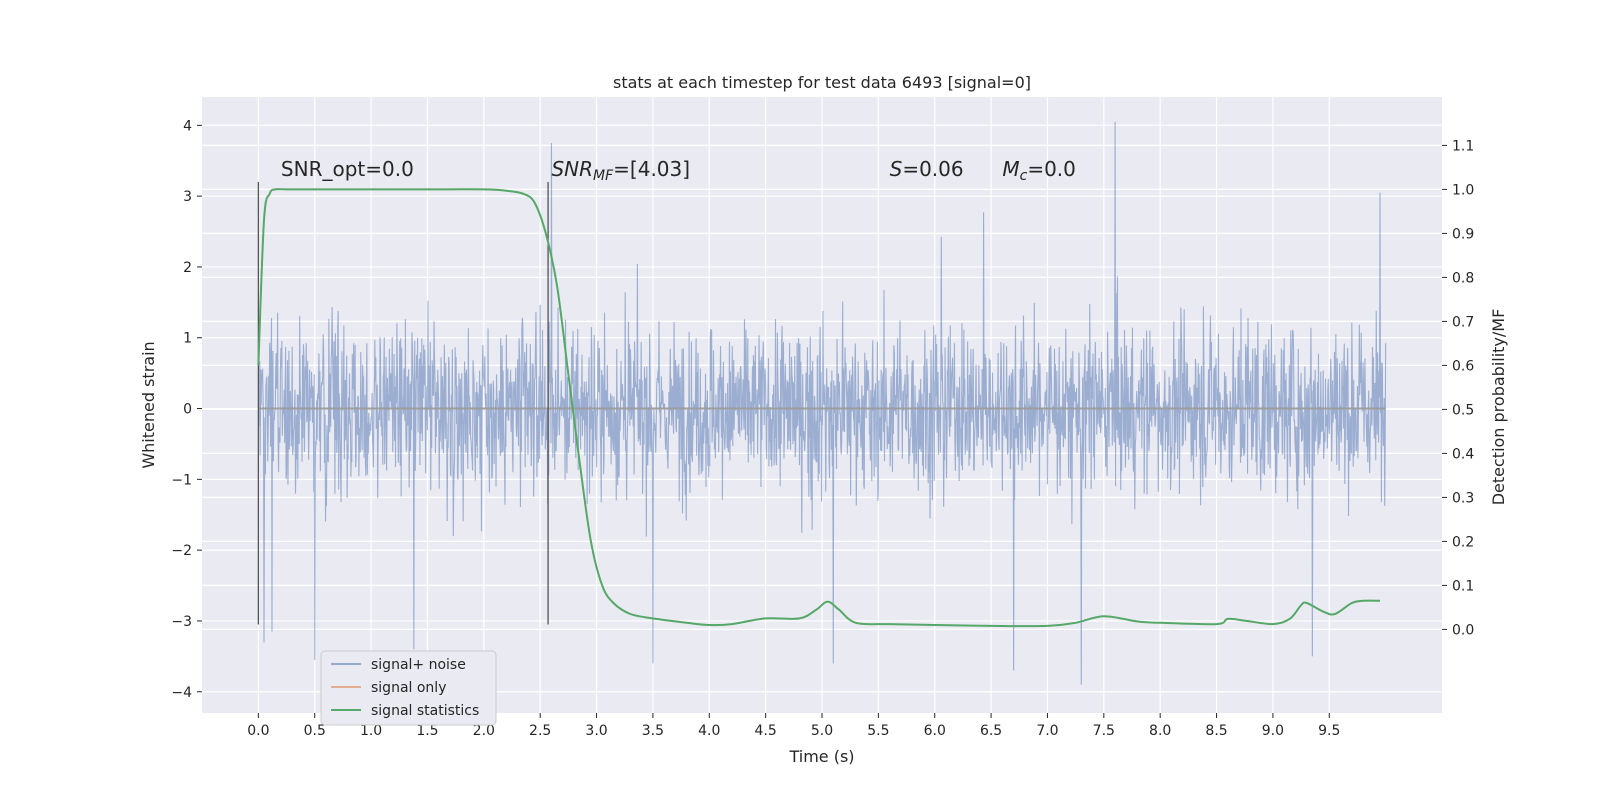  I want to click on annotation-part: =0.06, so click(932, 169).